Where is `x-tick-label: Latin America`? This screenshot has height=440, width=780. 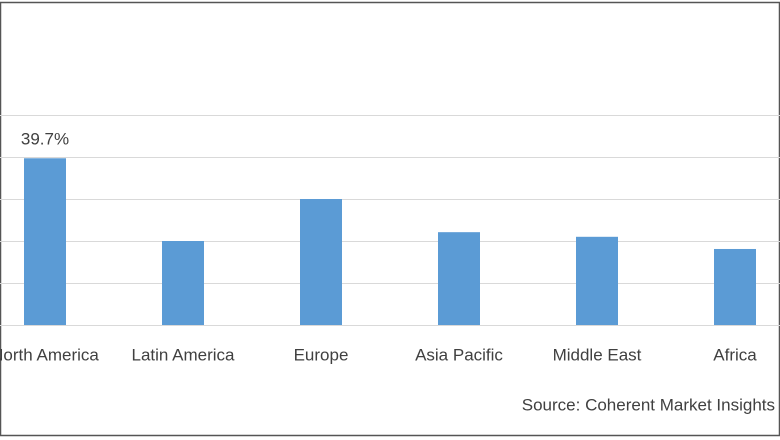 x-tick-label: Latin America is located at coordinates (184, 354).